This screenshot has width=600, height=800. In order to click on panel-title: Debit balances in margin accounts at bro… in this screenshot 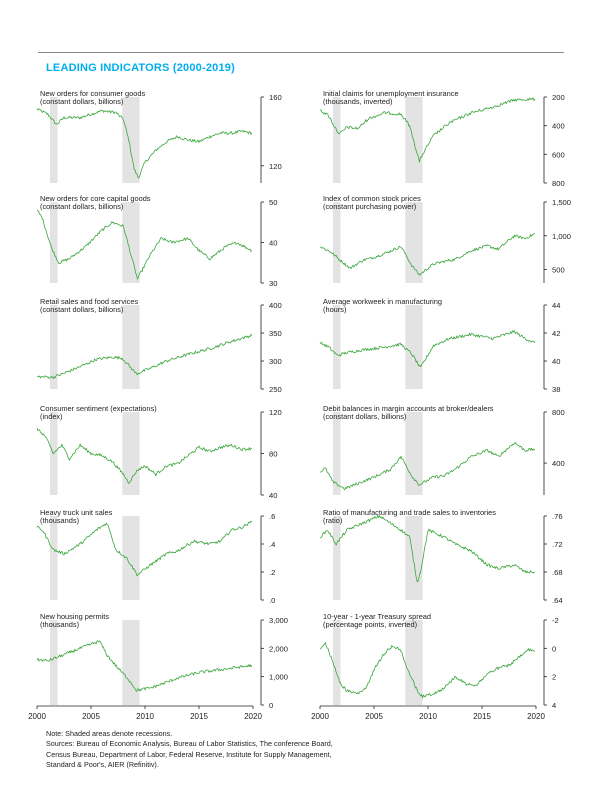, I will do `click(408, 408)`.